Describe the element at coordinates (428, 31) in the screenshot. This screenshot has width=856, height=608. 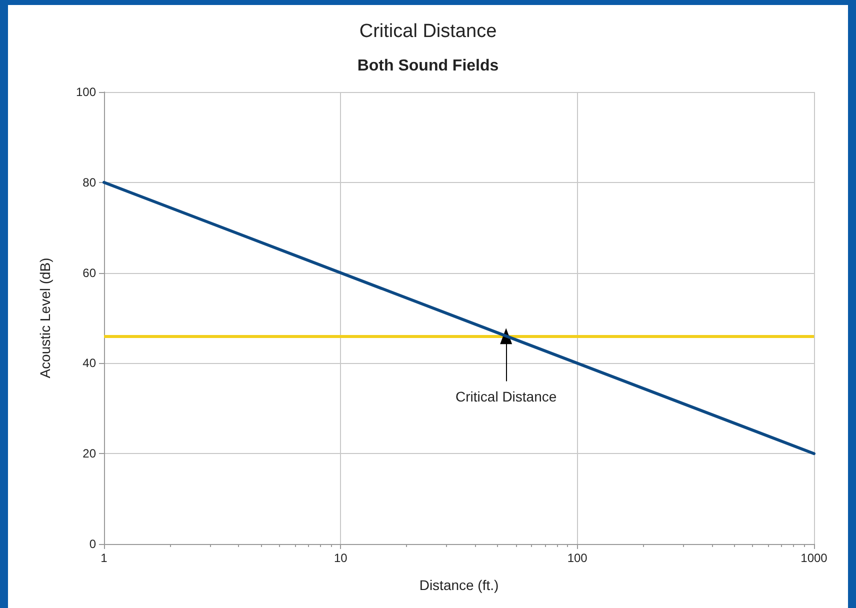
I see `chart-title: Critical Distance` at that location.